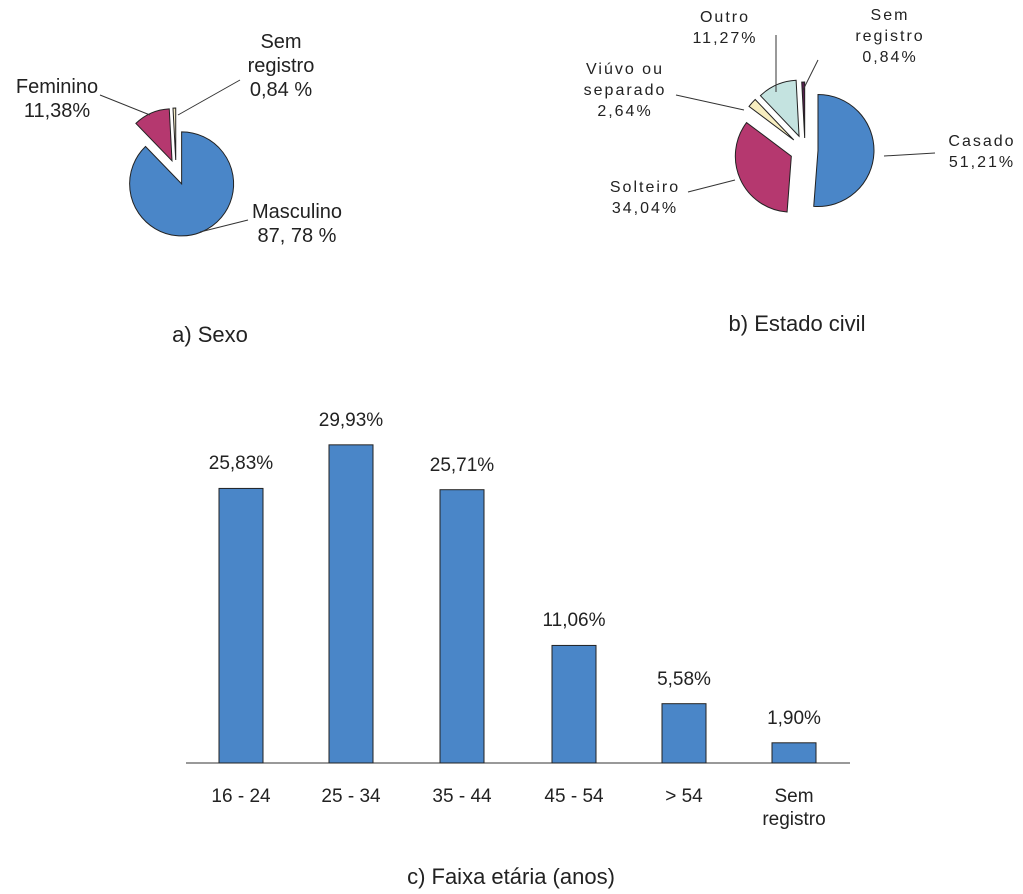 The height and width of the screenshot is (894, 1023). Describe the element at coordinates (241, 464) in the screenshot. I see `bar-value-label: 25,83%` at that location.